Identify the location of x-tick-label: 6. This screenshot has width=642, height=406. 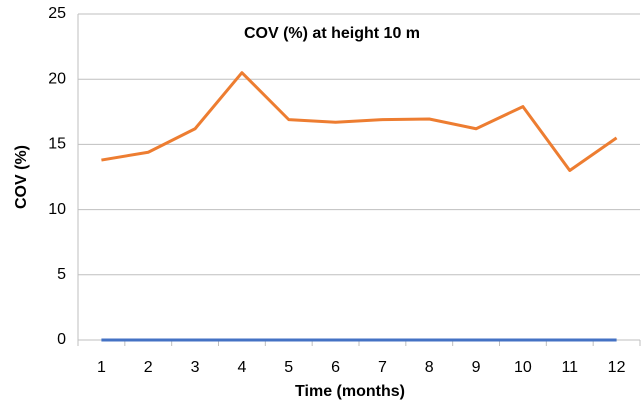
(335, 367).